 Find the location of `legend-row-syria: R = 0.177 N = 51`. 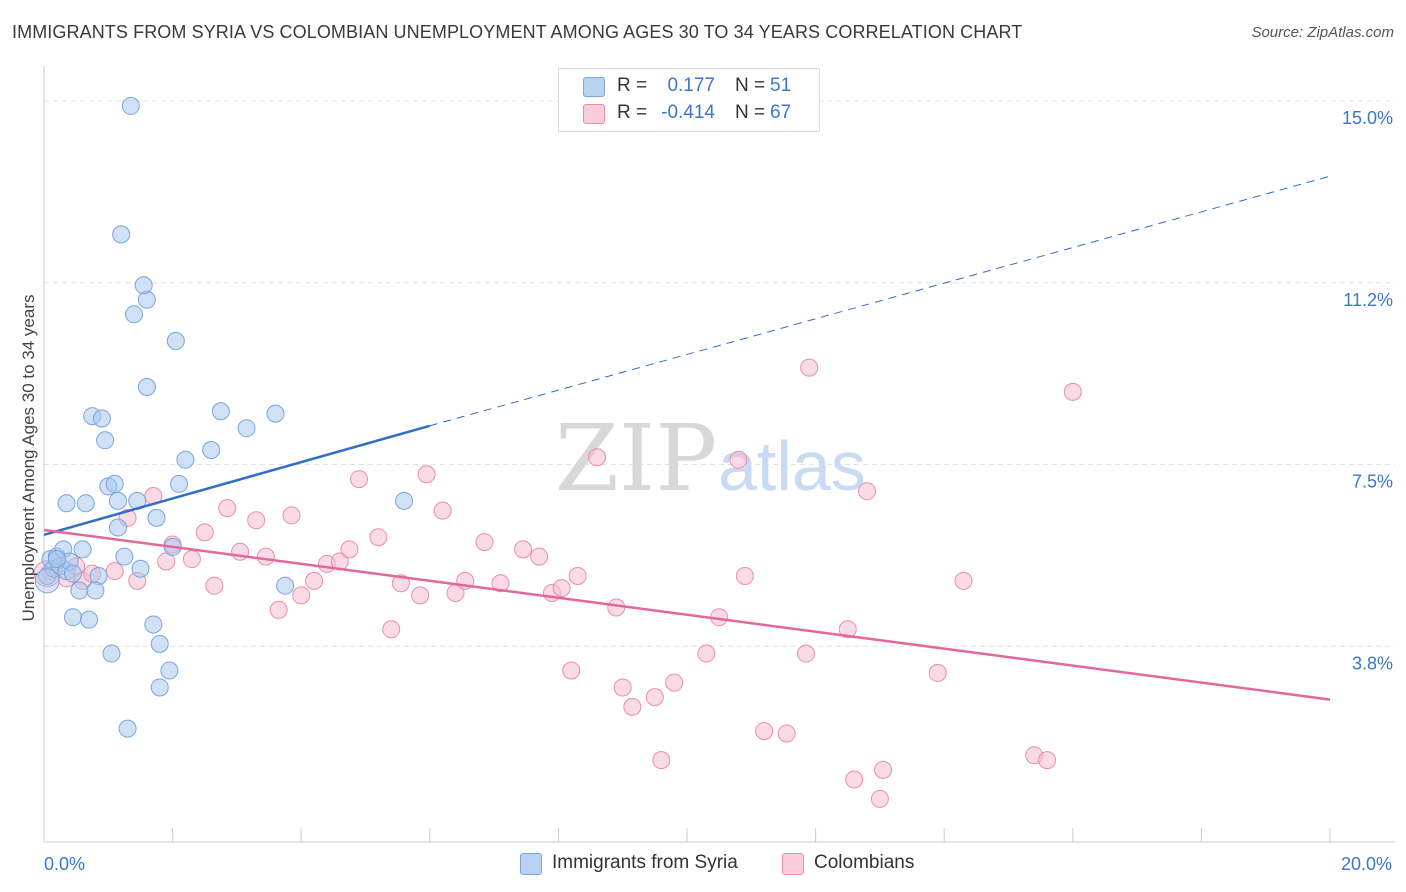

legend-row-syria: R = 0.177 N = 51 is located at coordinates (688, 87).